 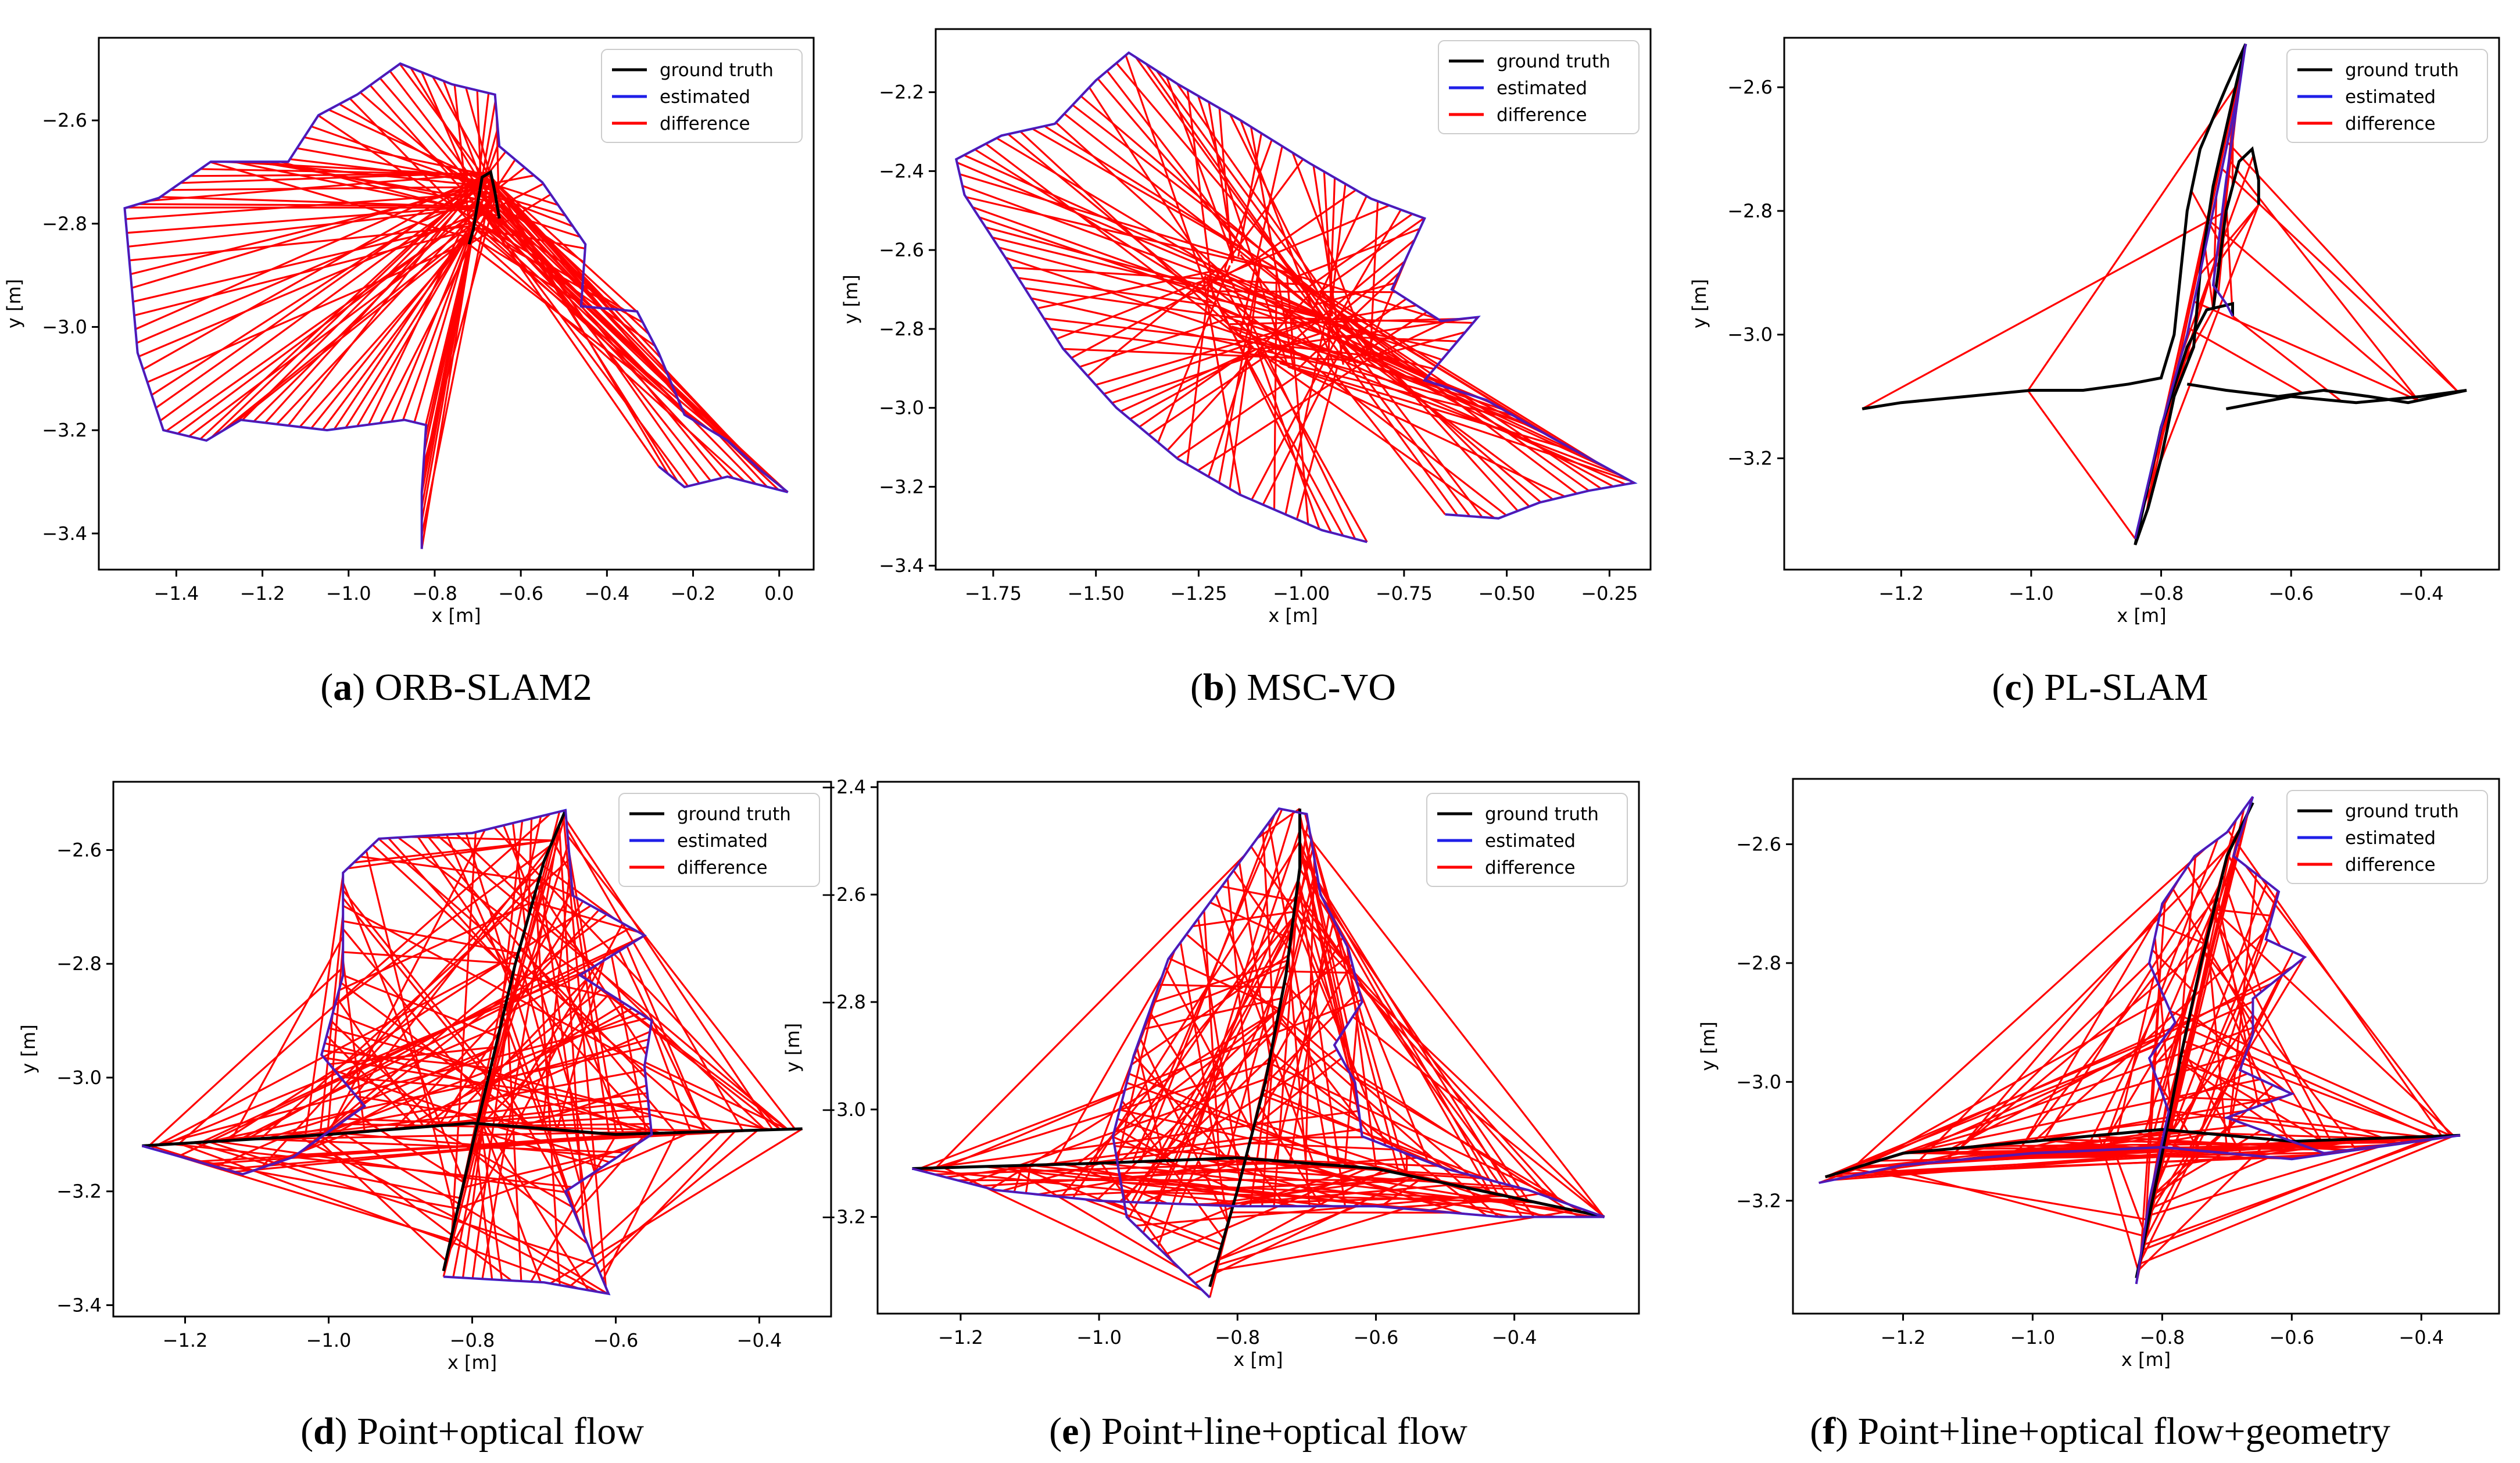 What do you see at coordinates (457, 688) in the screenshot?
I see `panel-caption-a: (a) ORB-SLAM2` at bounding box center [457, 688].